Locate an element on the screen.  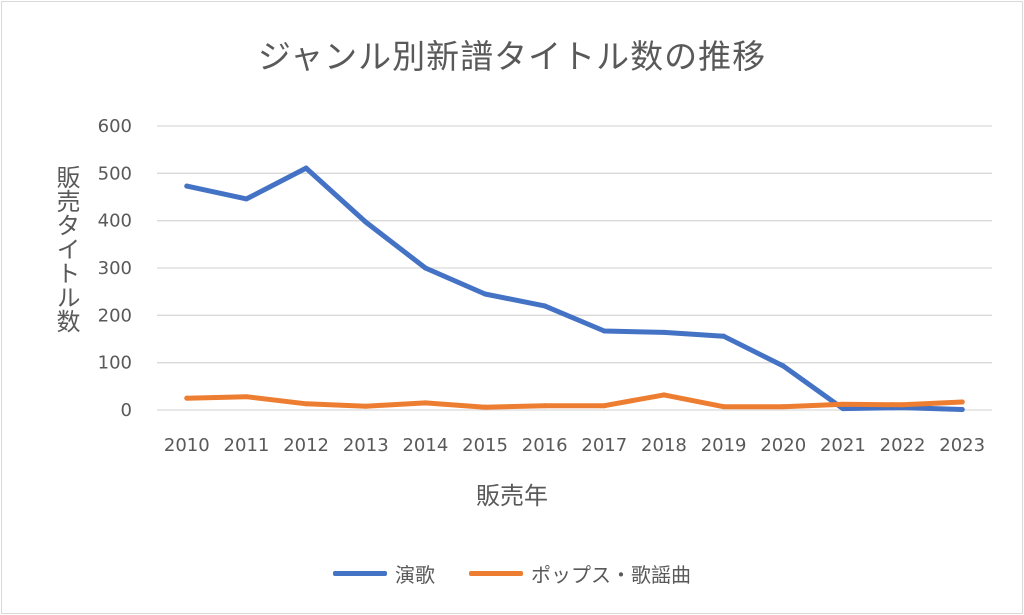
y-tick-labels: 0 100 200 300 400 500 600 is located at coordinates (115, 268).